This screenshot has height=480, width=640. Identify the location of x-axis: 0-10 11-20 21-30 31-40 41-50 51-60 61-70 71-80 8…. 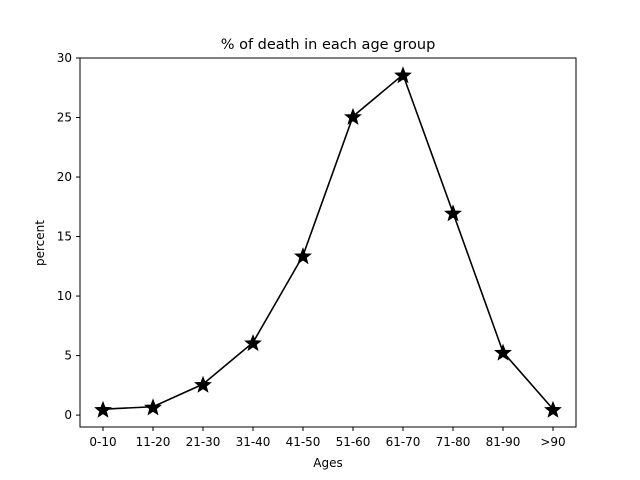
(327, 438).